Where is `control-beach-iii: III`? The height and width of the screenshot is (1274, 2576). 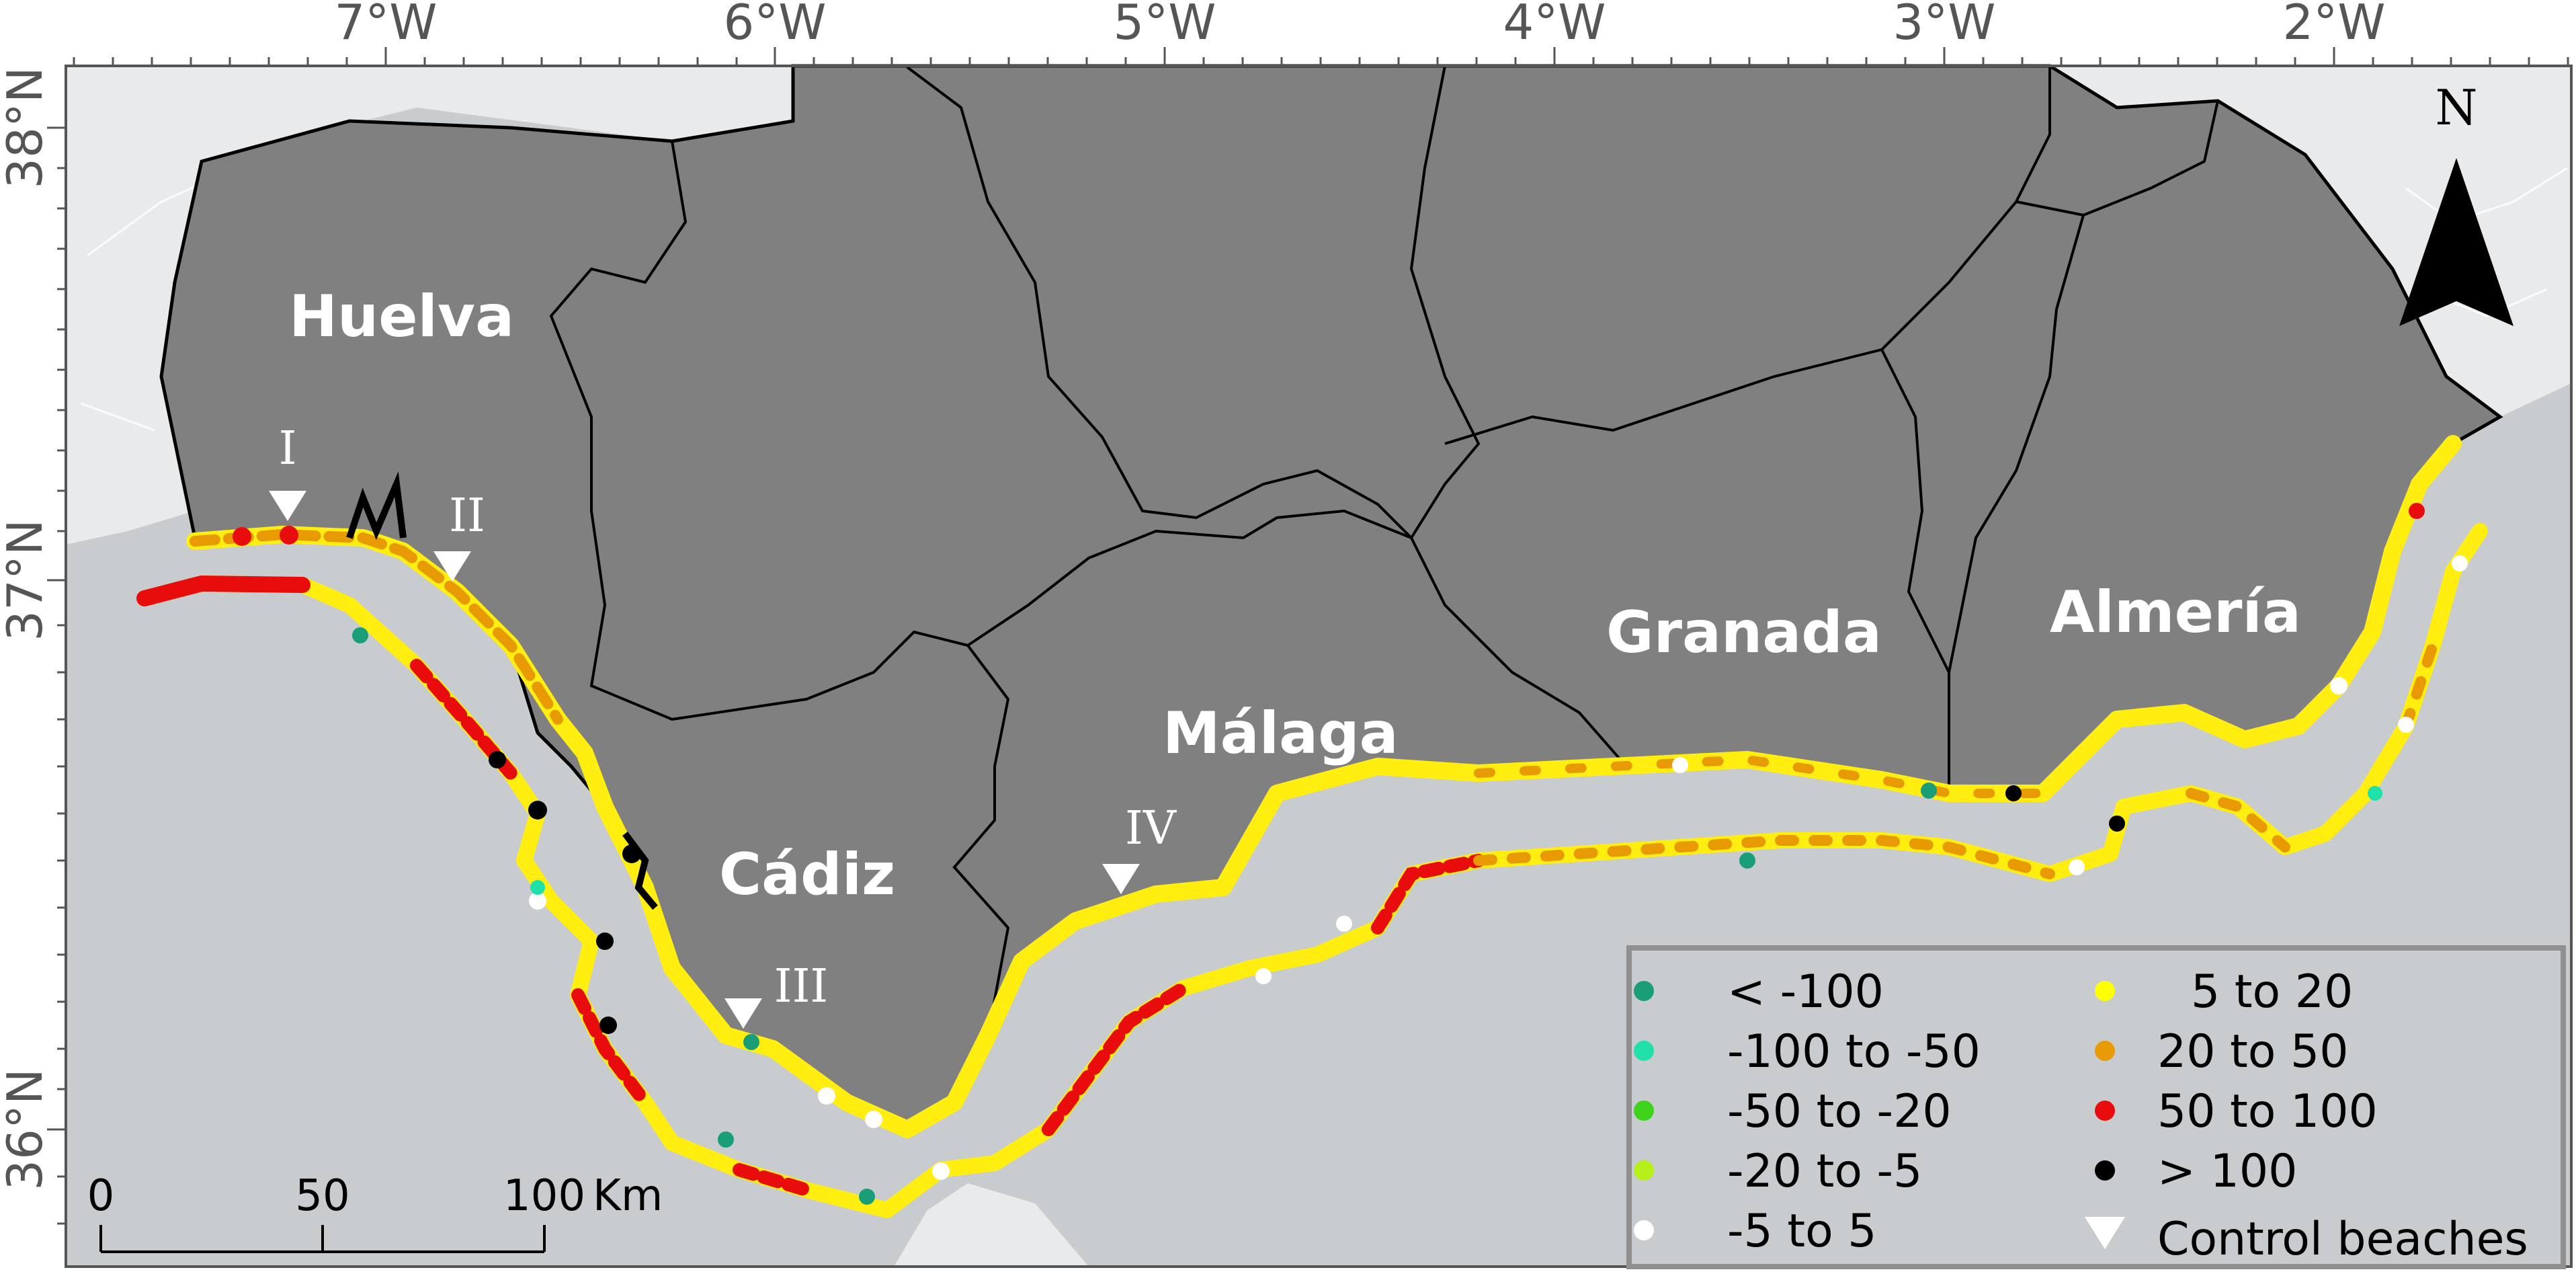 control-beach-iii: III is located at coordinates (776, 994).